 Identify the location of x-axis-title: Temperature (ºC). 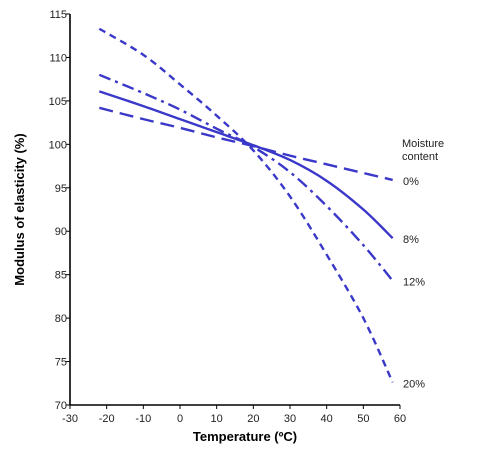
(245, 436).